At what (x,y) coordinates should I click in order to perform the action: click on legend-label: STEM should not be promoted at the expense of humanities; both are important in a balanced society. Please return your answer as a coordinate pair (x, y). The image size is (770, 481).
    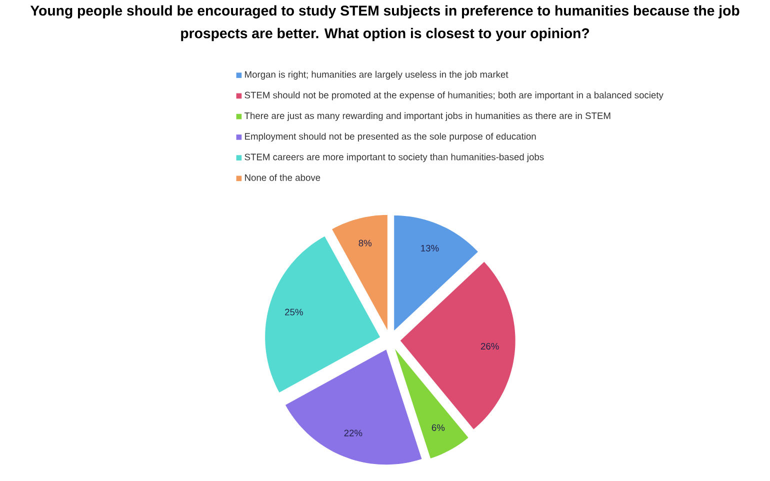
    Looking at the image, I should click on (454, 96).